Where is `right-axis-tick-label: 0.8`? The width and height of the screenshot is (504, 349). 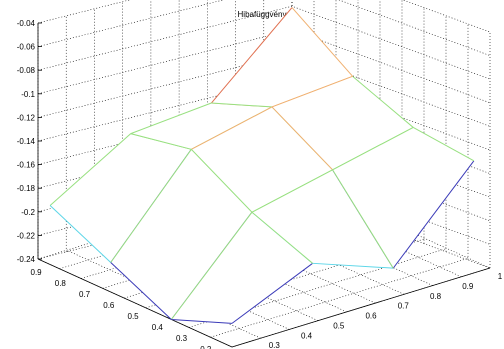 right-axis-tick-label: 0.8 is located at coordinates (436, 296).